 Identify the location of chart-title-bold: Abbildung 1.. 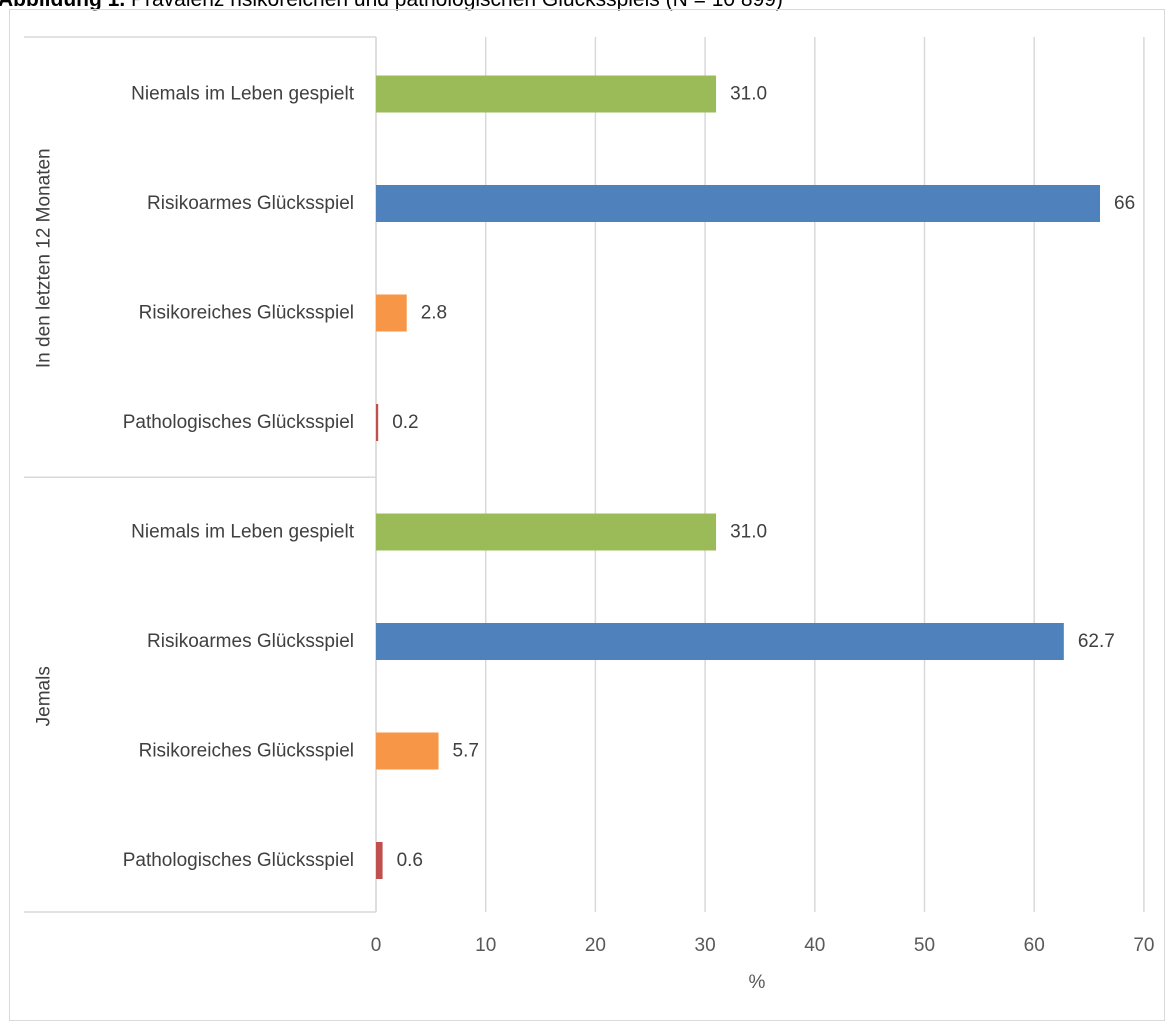
(62, 5).